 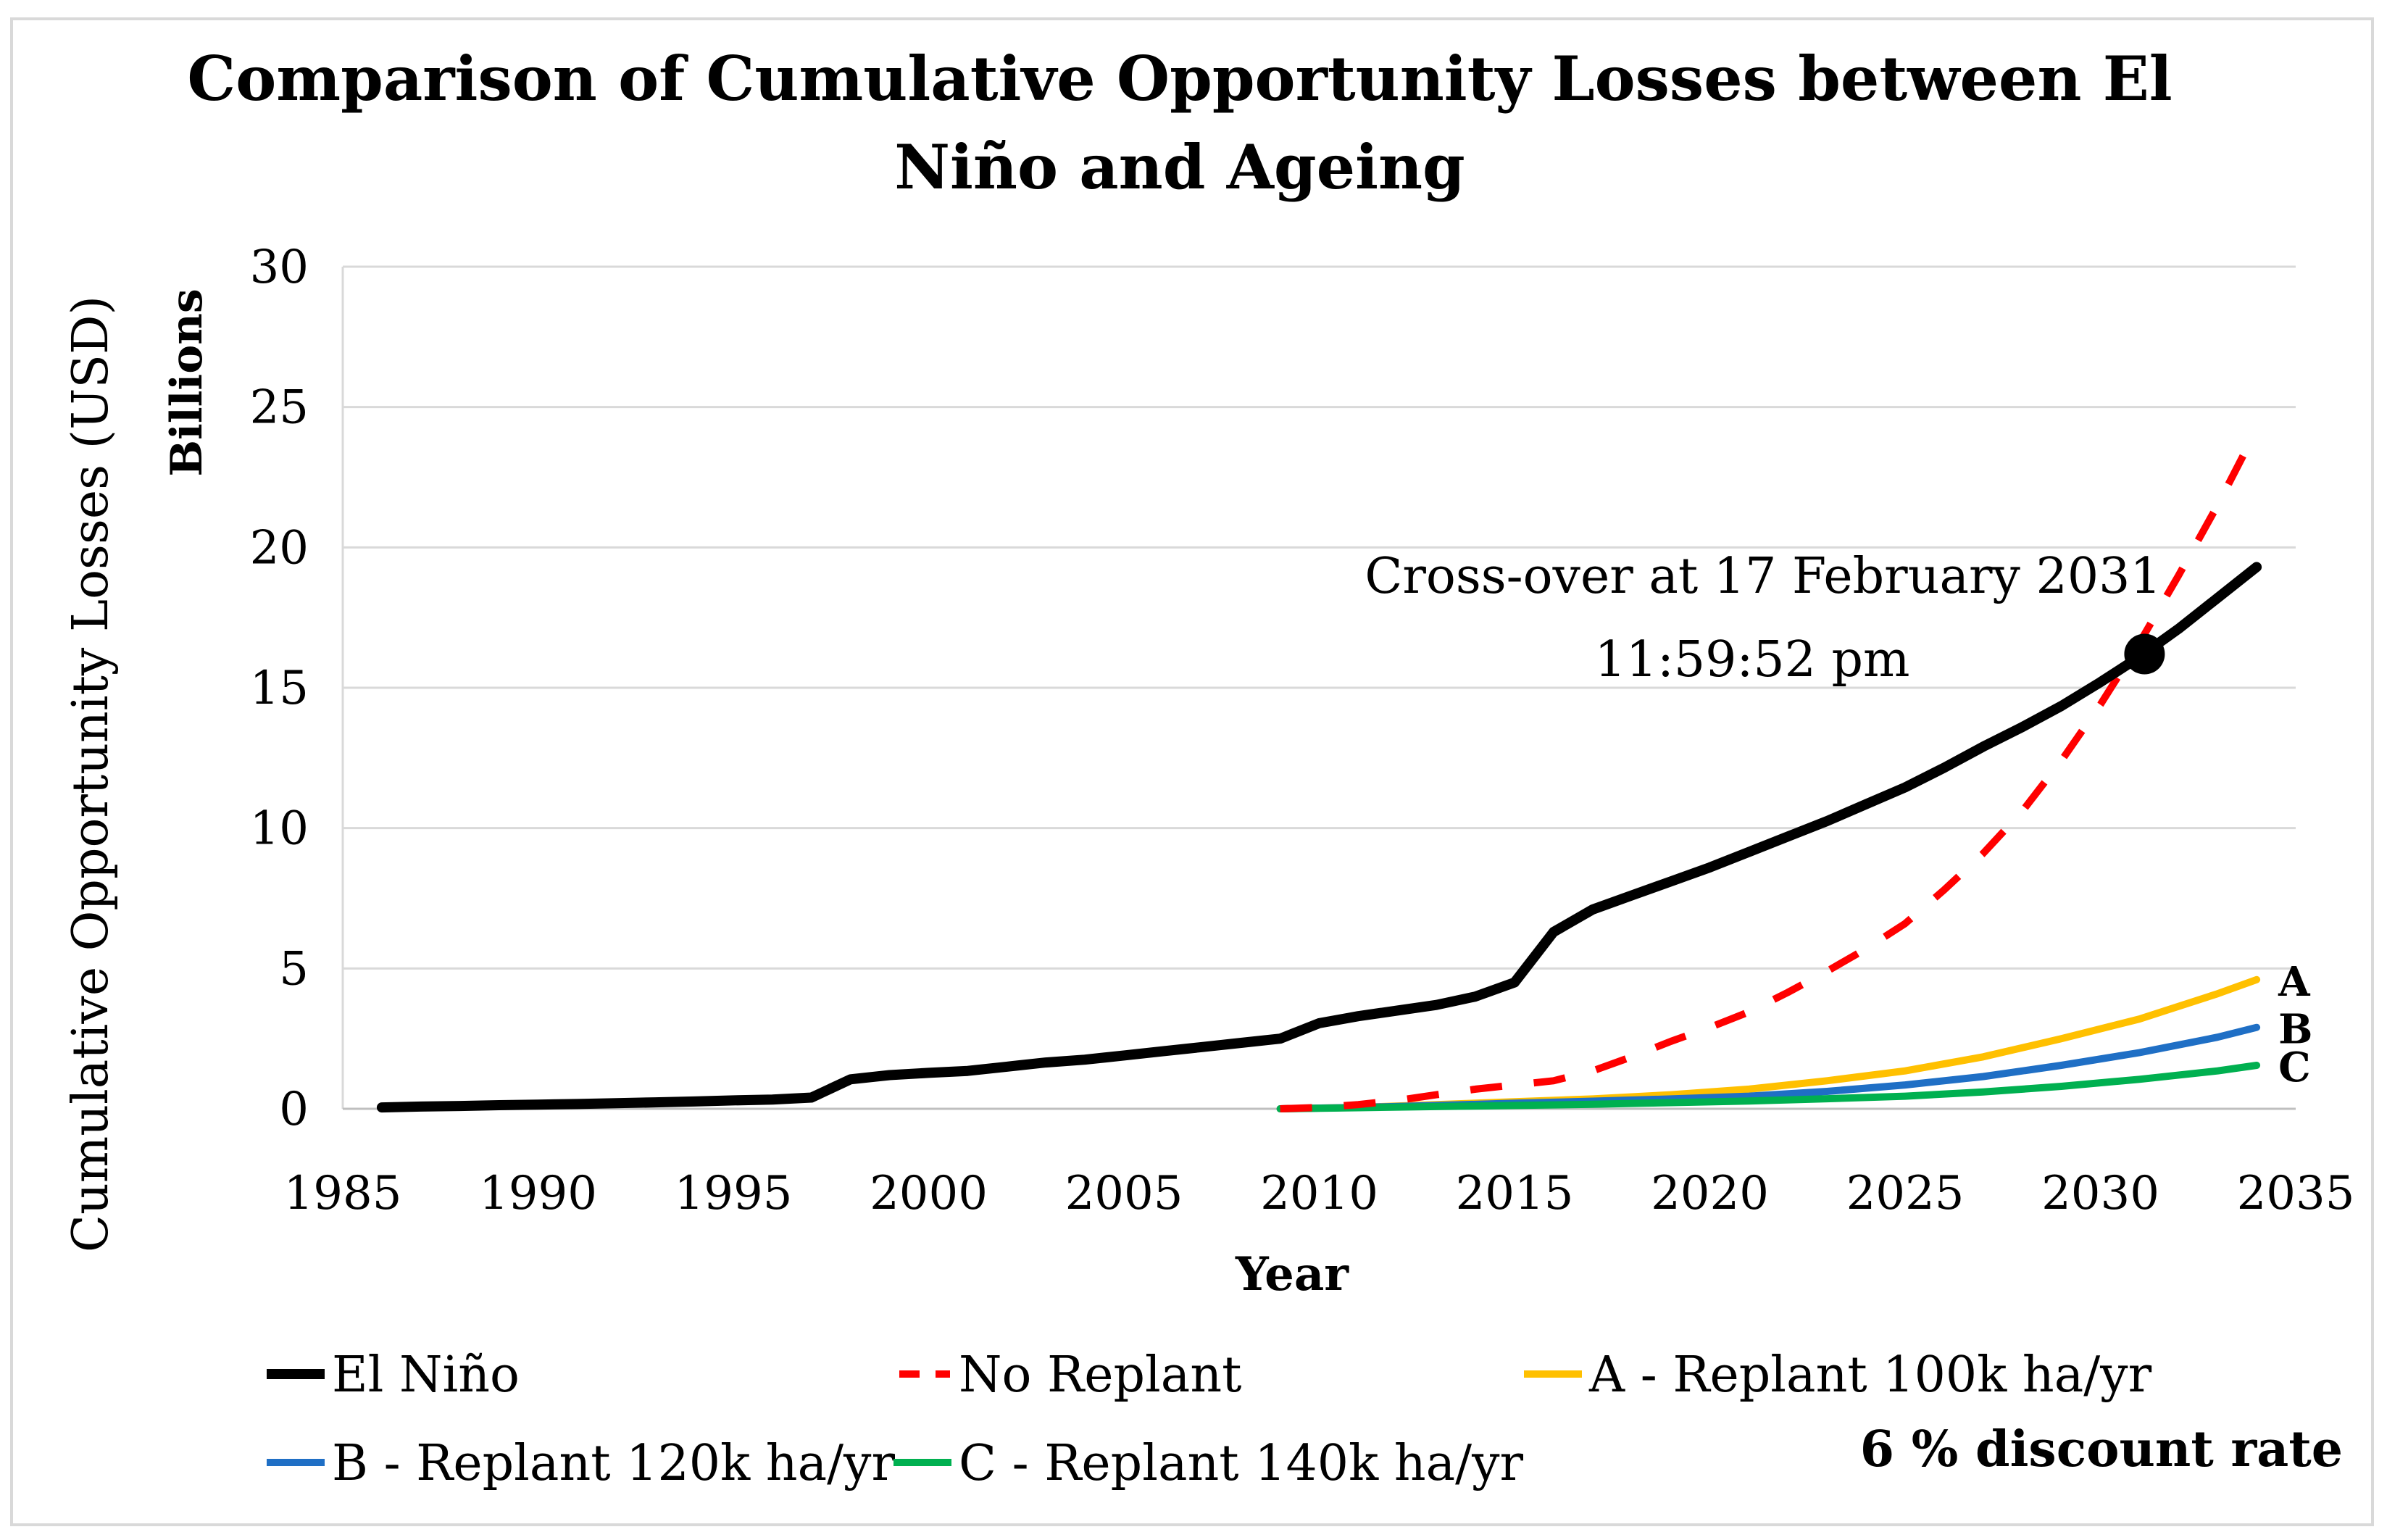 I want to click on x-tick-label: 2010, so click(x=1319, y=1193).